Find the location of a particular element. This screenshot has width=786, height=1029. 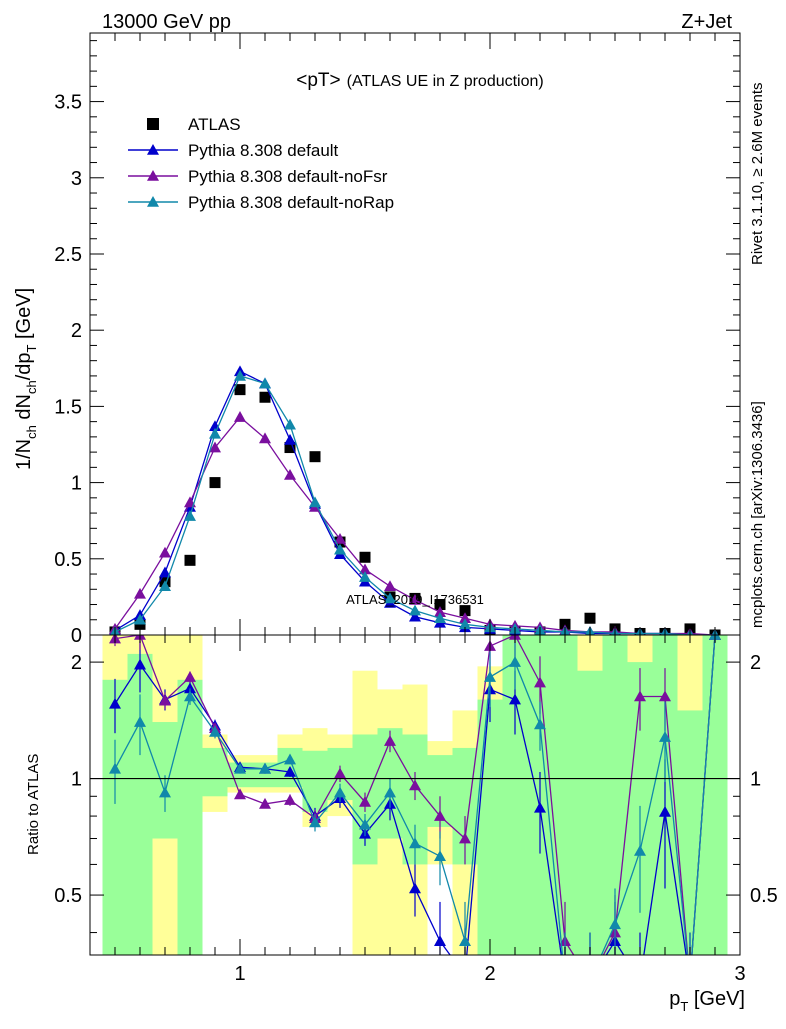

watermark: ATLAS_2019_I1736531 is located at coordinates (415, 599).